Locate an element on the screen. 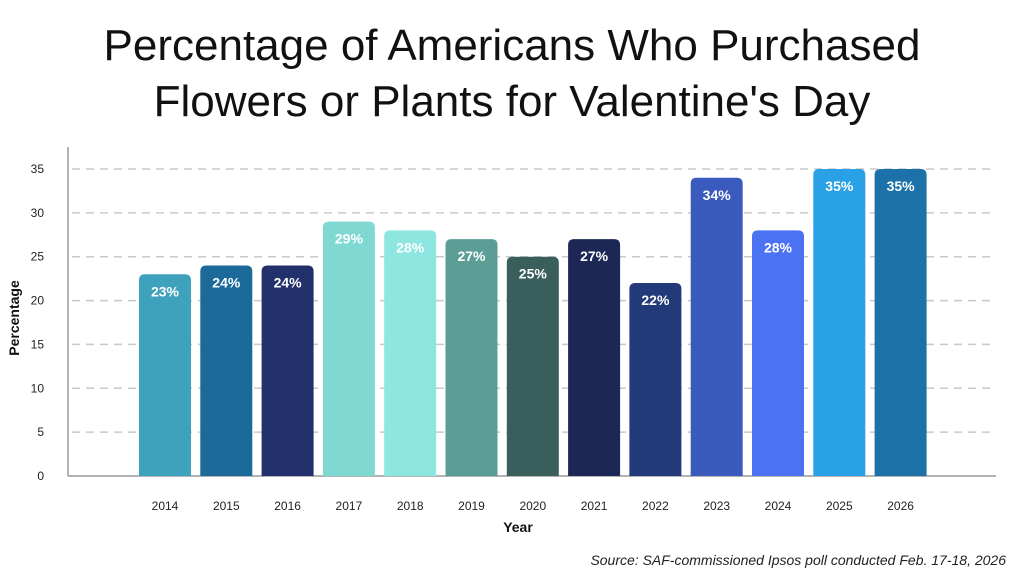 The height and width of the screenshot is (576, 1024). data-label-2026: 35% is located at coordinates (901, 186).